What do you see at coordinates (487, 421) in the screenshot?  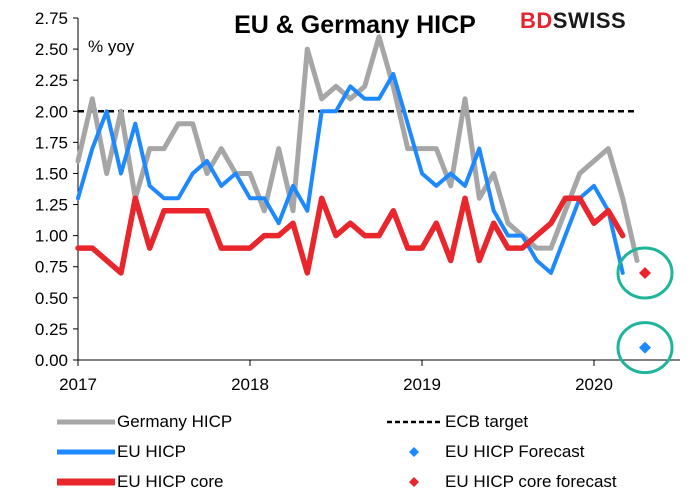 I see `legend-label-ecb-target: ECB target` at bounding box center [487, 421].